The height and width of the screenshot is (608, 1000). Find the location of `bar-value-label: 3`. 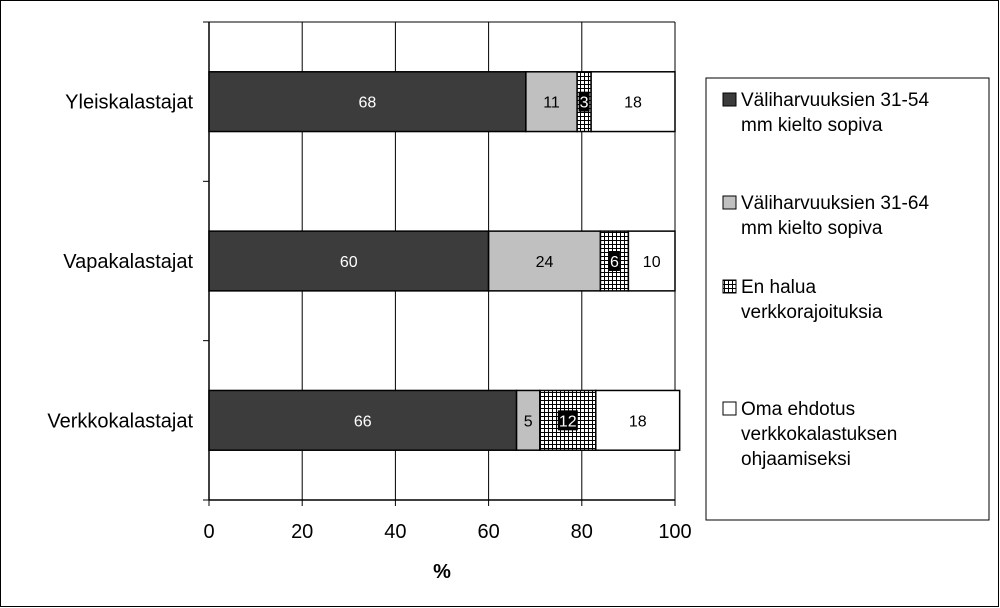

bar-value-label: 3 is located at coordinates (584, 103).